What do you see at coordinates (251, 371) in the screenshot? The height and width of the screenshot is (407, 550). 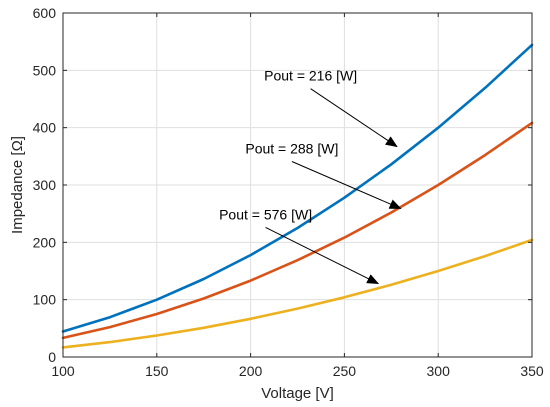 I see `x-tick-label: 200` at bounding box center [251, 371].